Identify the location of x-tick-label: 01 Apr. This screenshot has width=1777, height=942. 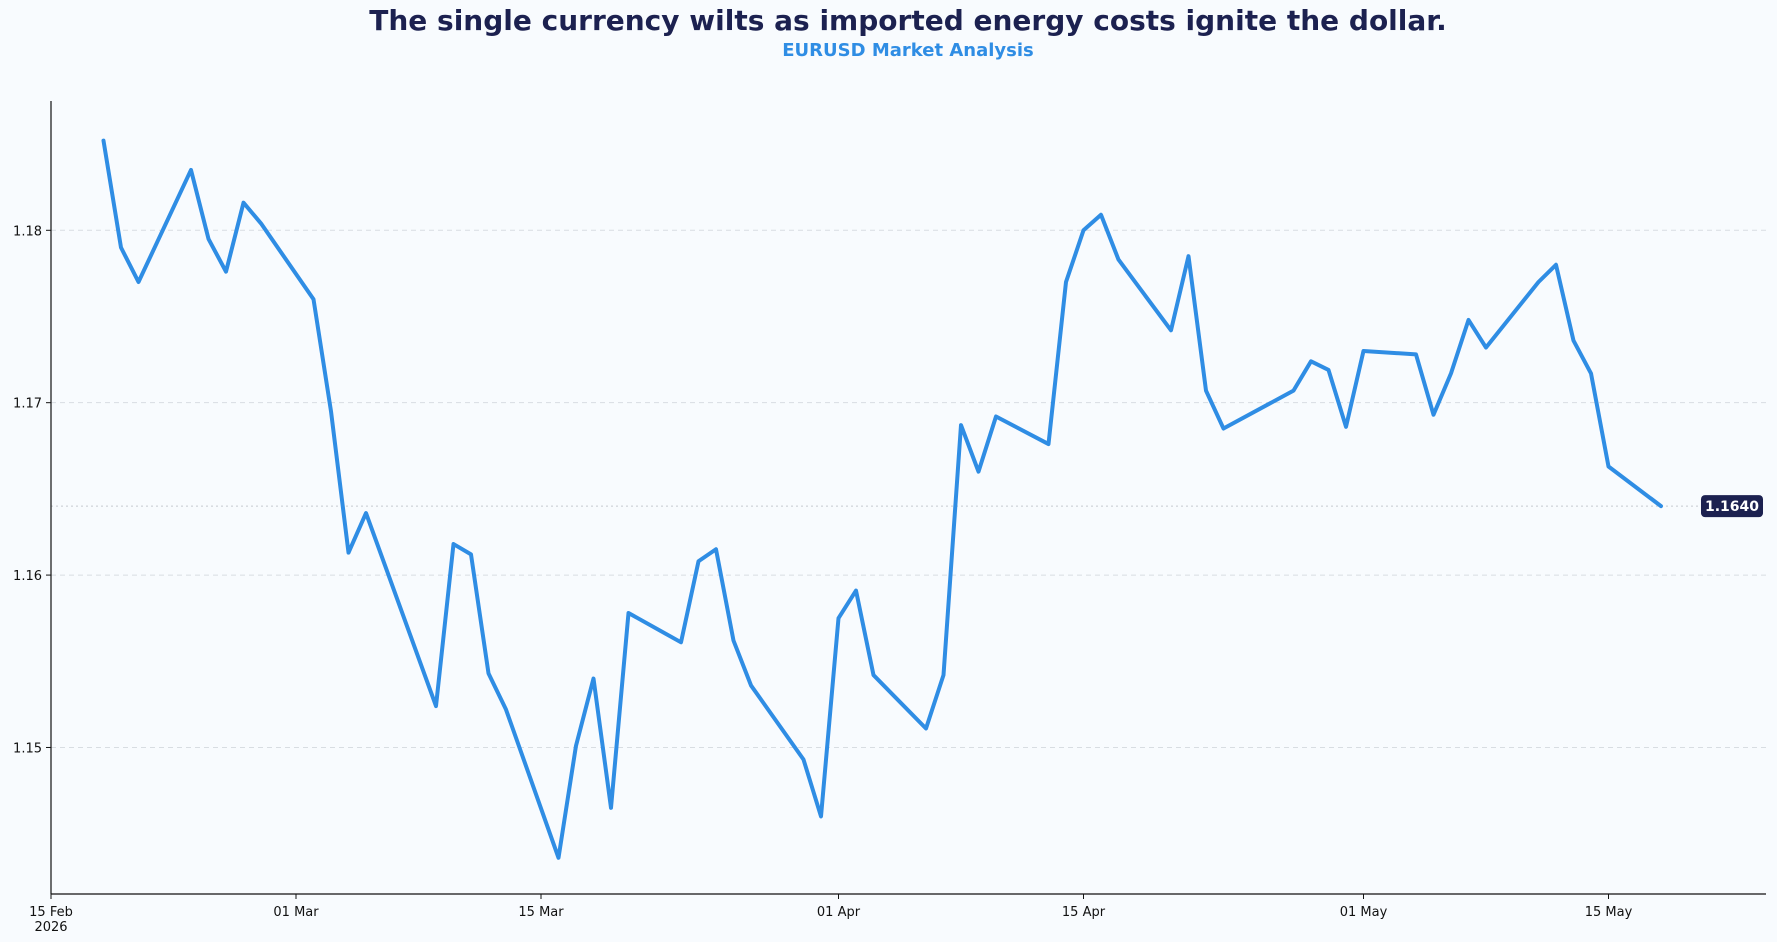
(839, 912).